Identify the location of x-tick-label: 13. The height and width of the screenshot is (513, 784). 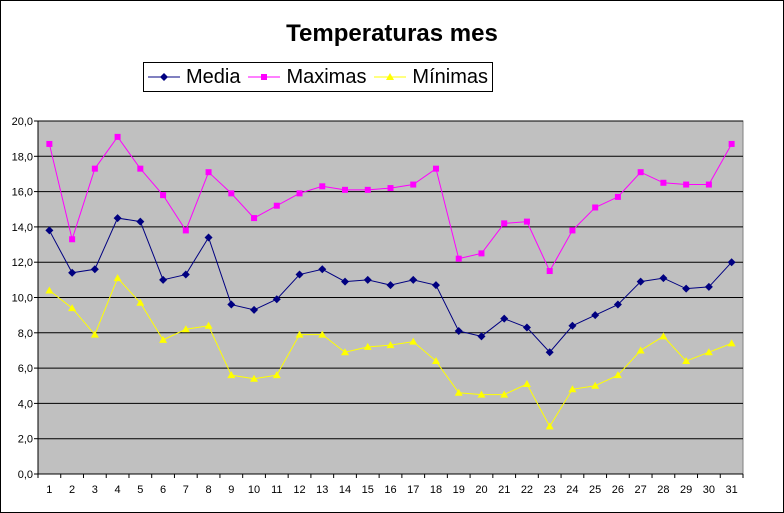
(322, 490).